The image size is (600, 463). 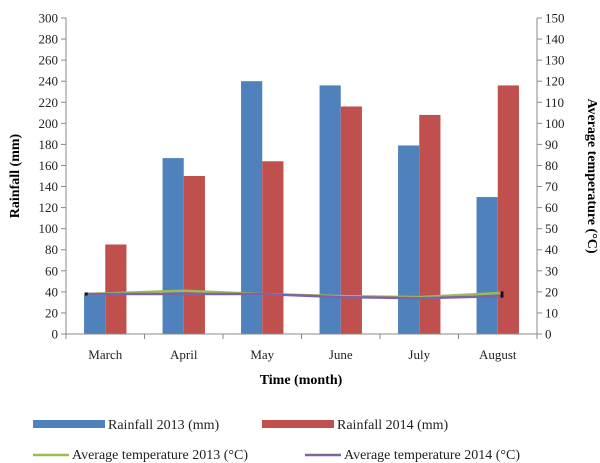 I want to click on y-tick-label: 0, so click(x=55, y=334).